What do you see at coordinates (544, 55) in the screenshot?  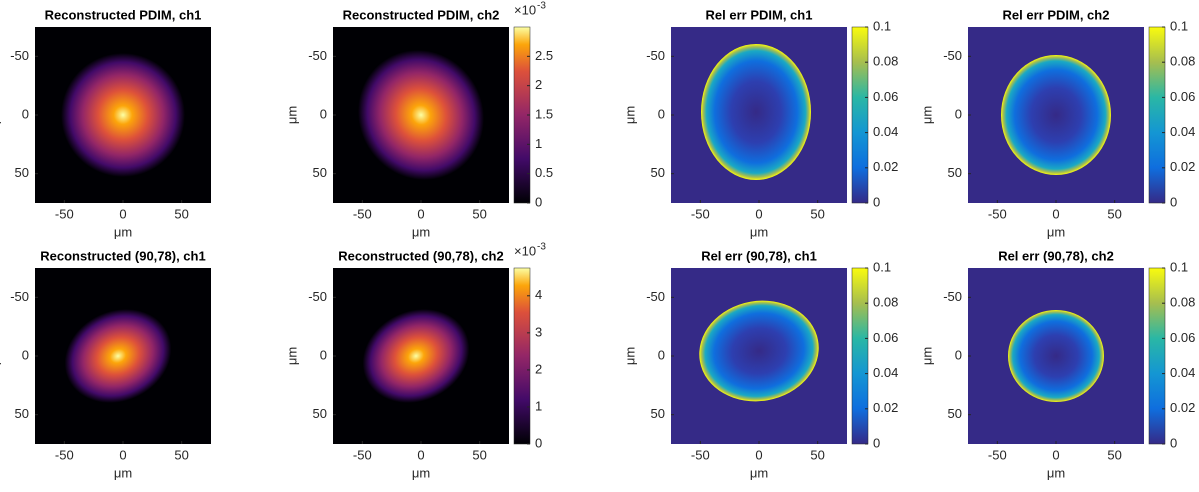 I see `colorbar-tick-label: 2.5` at bounding box center [544, 55].